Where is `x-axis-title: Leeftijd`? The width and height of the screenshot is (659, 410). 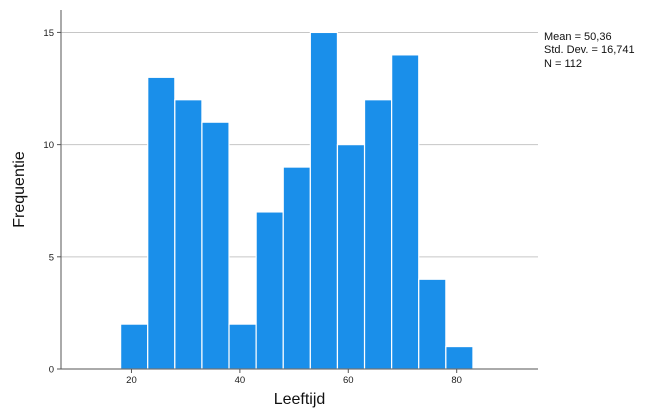
x-axis-title: Leeftijd is located at coordinates (300, 399).